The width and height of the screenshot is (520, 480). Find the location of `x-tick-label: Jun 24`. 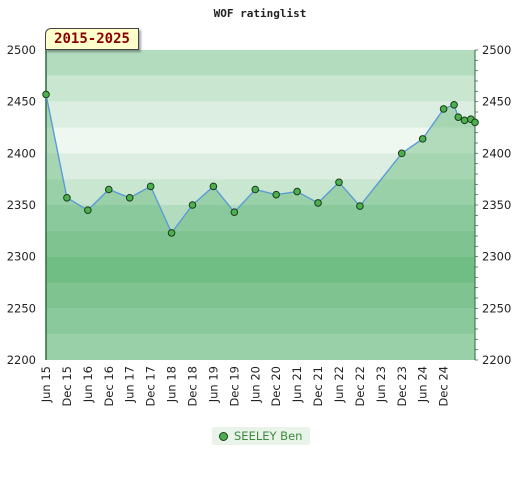

x-tick-label: Jun 24 is located at coordinates (423, 384).